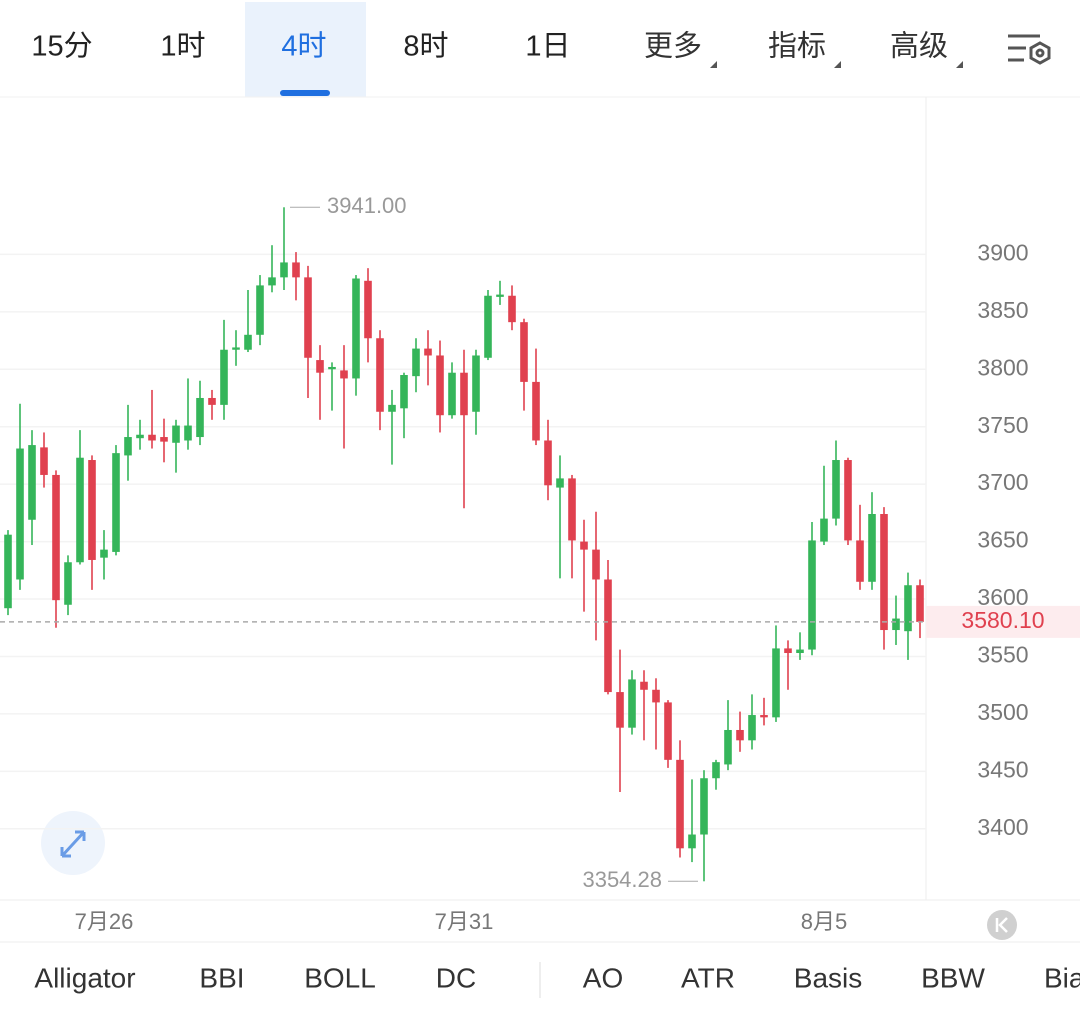  Describe the element at coordinates (1003, 621) in the screenshot. I see `last-price-tag` at that location.